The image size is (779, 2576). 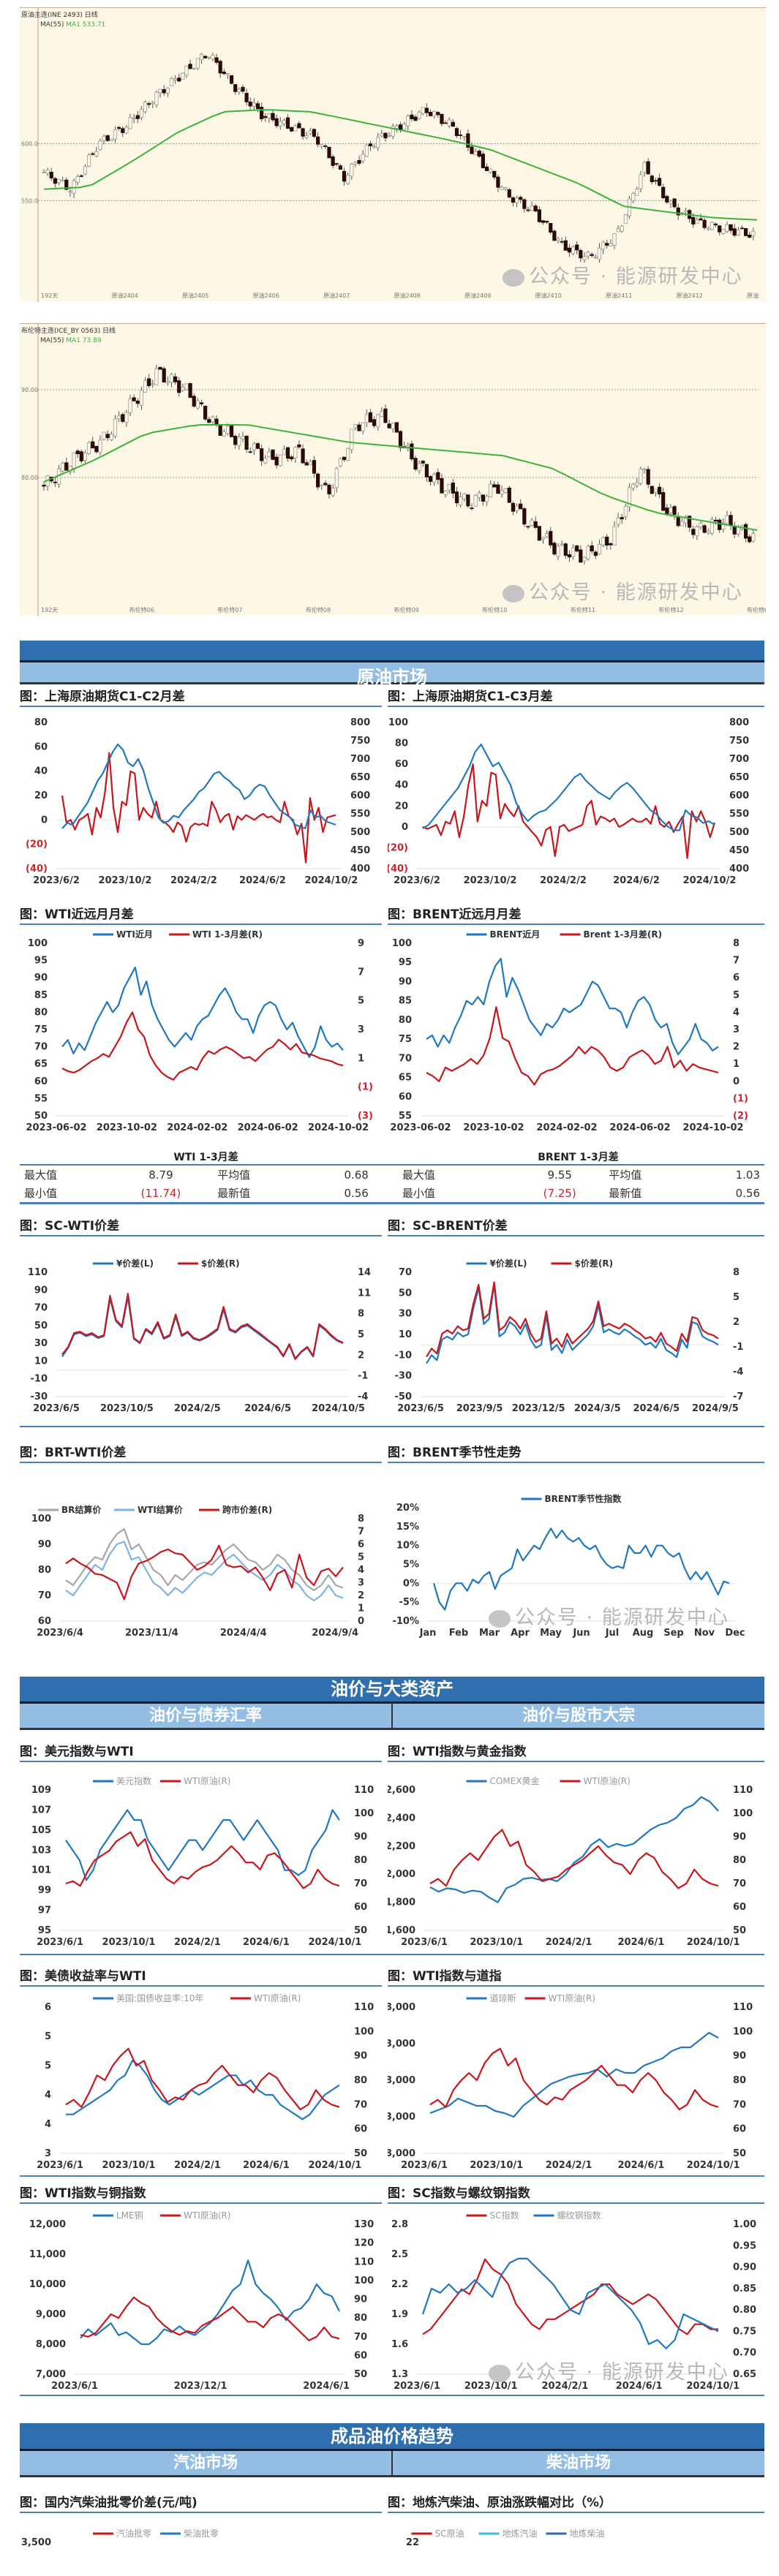 What do you see at coordinates (739, 795) in the screenshot?
I see `y-right-tick-label: 600` at bounding box center [739, 795].